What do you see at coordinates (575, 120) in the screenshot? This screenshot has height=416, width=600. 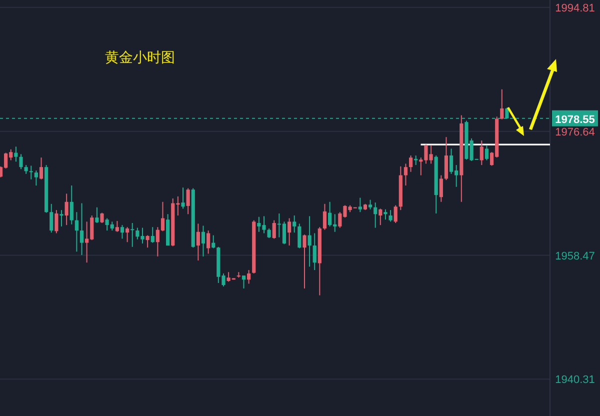 I see `ref-line-label: 1978.55` at bounding box center [575, 120].